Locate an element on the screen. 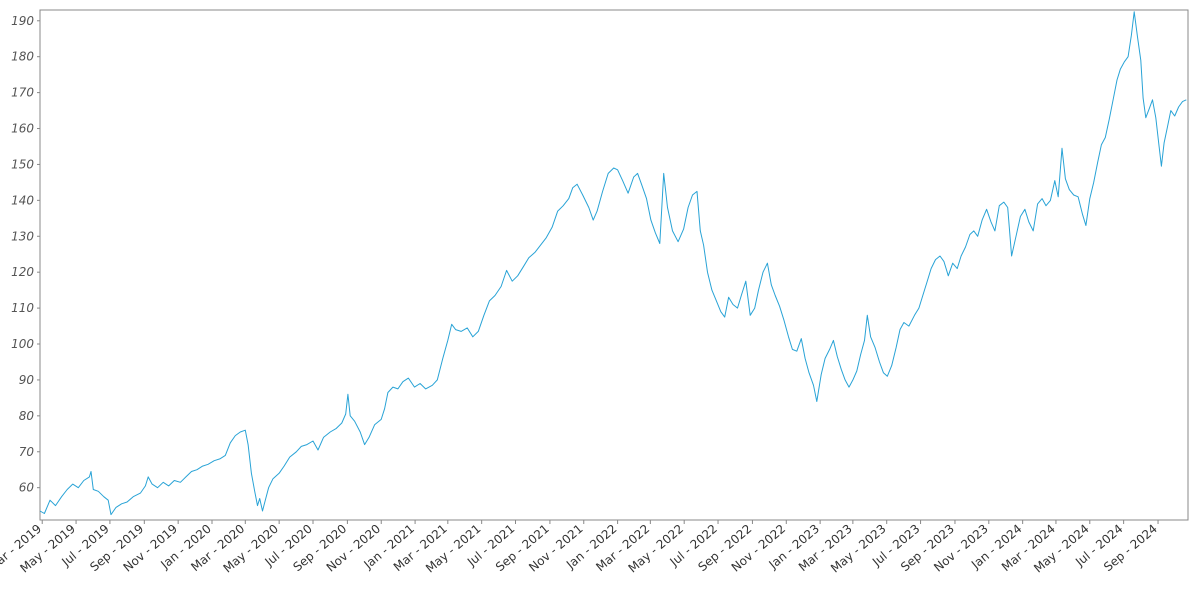 The image size is (1200, 605). y-tick-label: 160 is located at coordinates (22, 129).